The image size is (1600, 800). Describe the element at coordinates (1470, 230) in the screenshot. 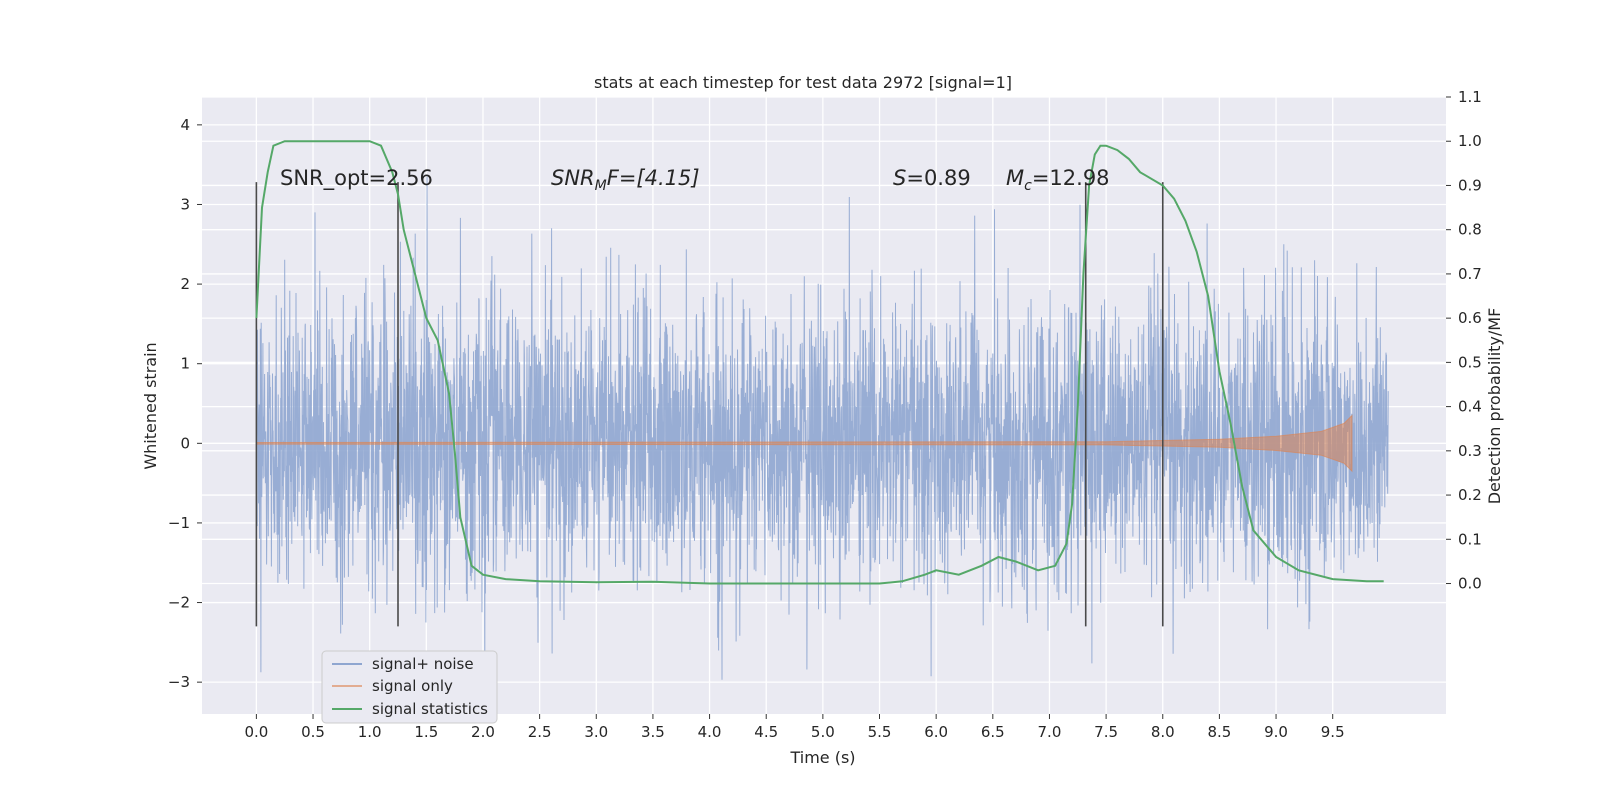

I see `y2-tick-label: 0.8` at that location.